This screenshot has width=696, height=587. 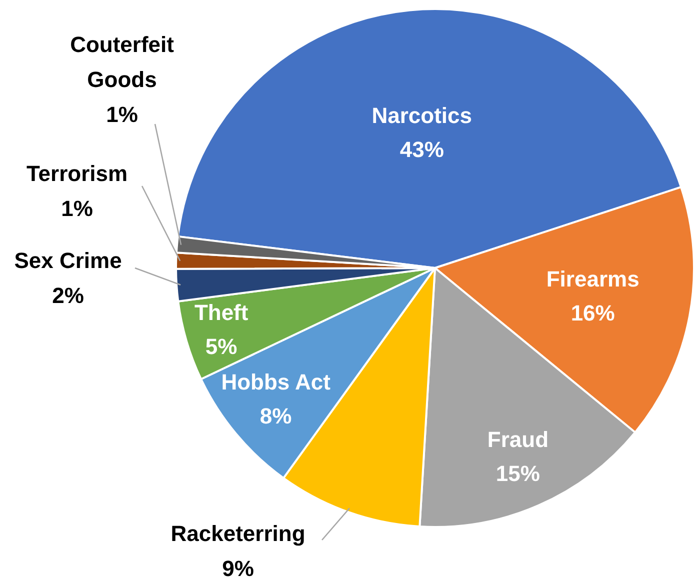 What do you see at coordinates (518, 439) in the screenshot?
I see `slice-label: Fraud` at bounding box center [518, 439].